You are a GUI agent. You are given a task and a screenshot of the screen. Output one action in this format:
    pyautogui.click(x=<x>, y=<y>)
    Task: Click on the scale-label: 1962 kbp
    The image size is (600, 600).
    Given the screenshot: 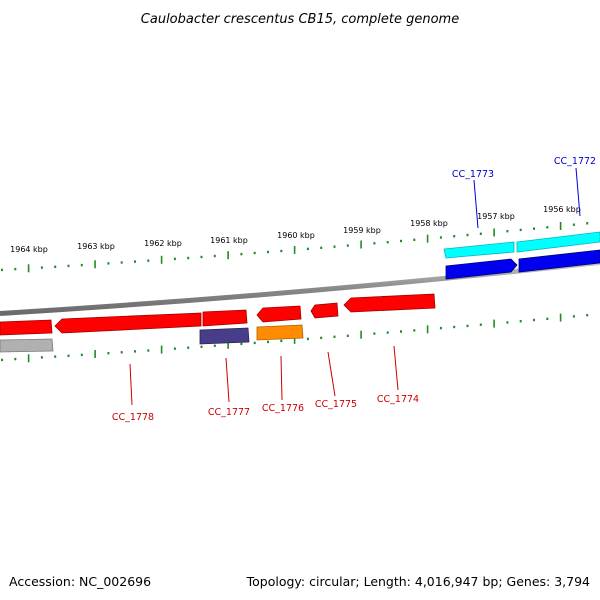 What is the action you would take?
    pyautogui.click(x=163, y=243)
    